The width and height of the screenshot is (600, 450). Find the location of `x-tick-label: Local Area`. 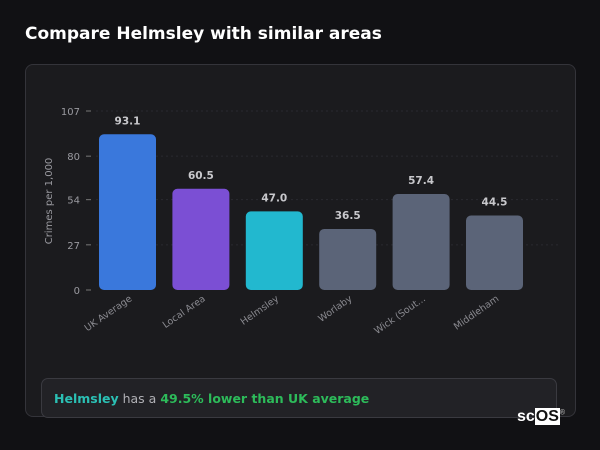

x-tick-label: Local Area is located at coordinates (184, 311).